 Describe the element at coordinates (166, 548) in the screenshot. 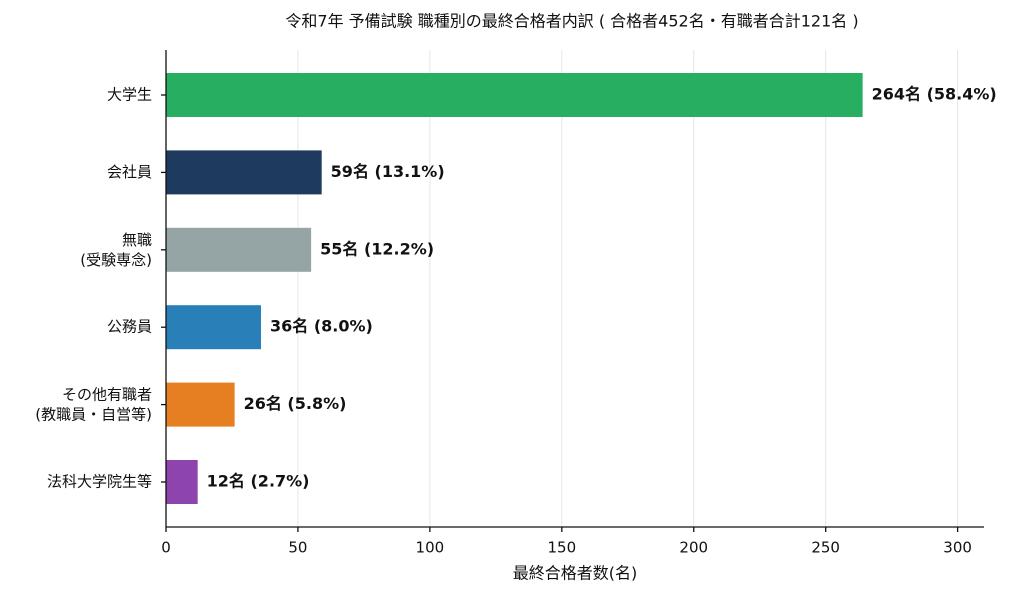

I see `x-tick-label: 0` at that location.